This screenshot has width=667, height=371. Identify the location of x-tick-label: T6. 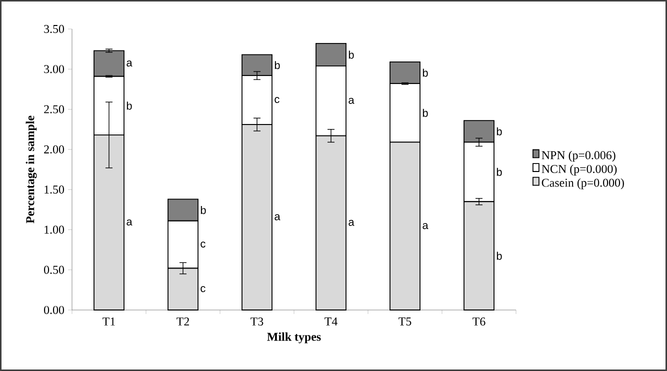
(479, 322).